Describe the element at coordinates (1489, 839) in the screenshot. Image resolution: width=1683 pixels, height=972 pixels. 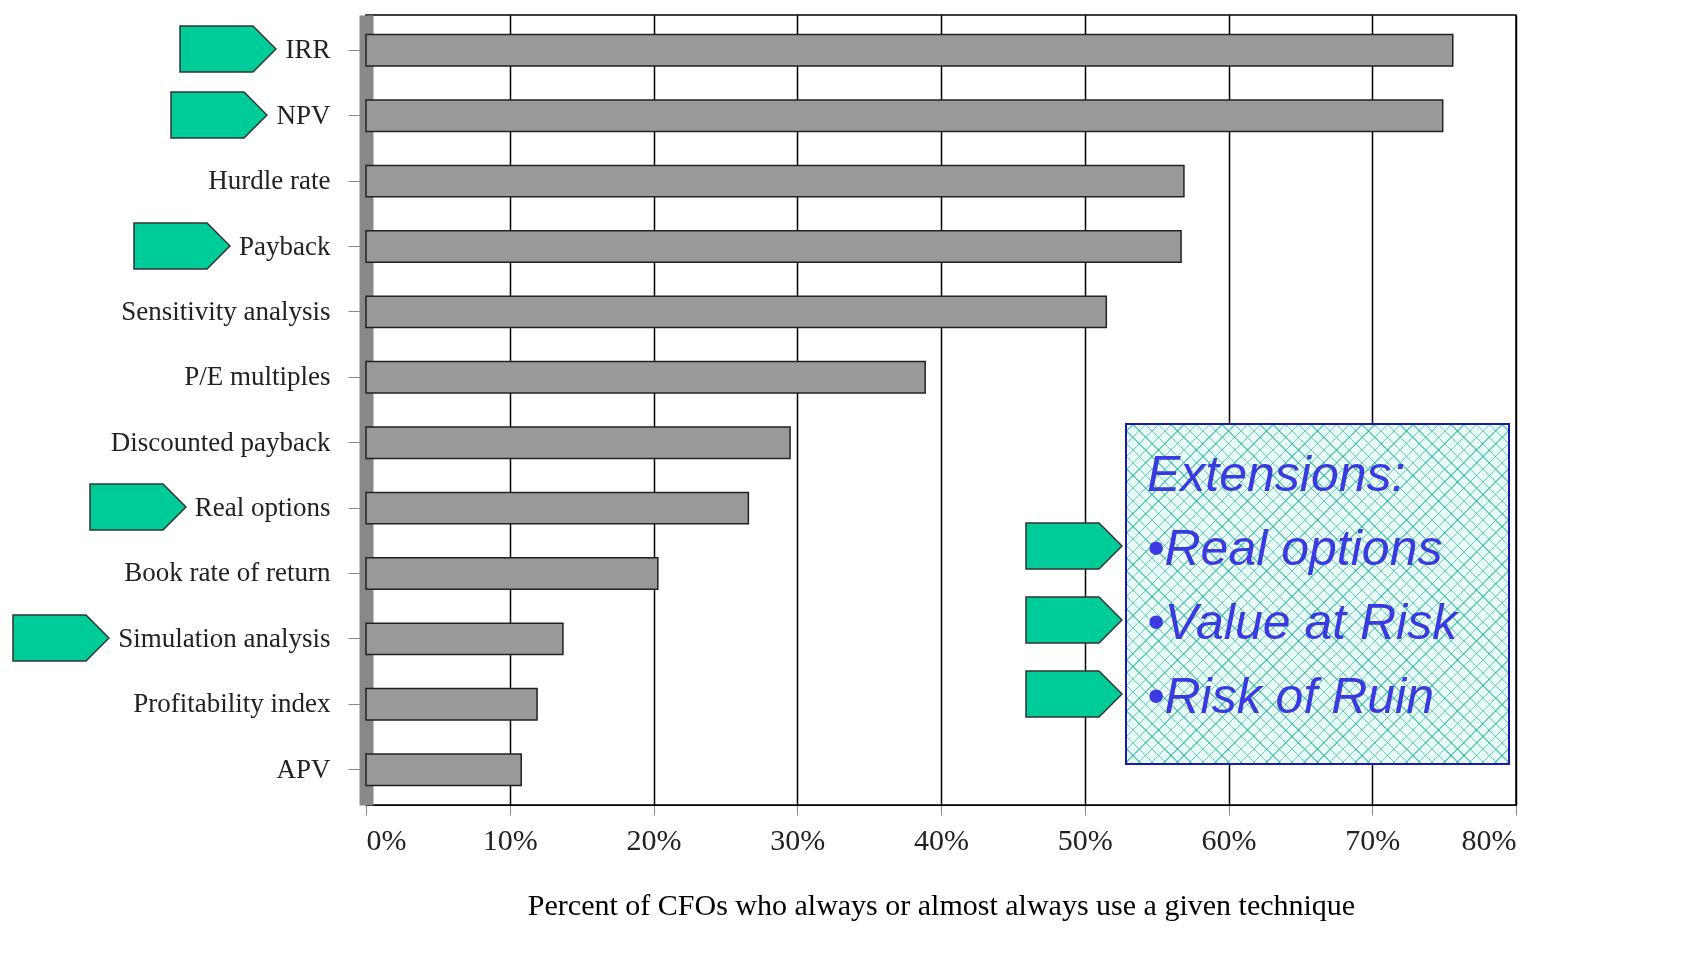
I see `x-tick-label: 80%` at that location.